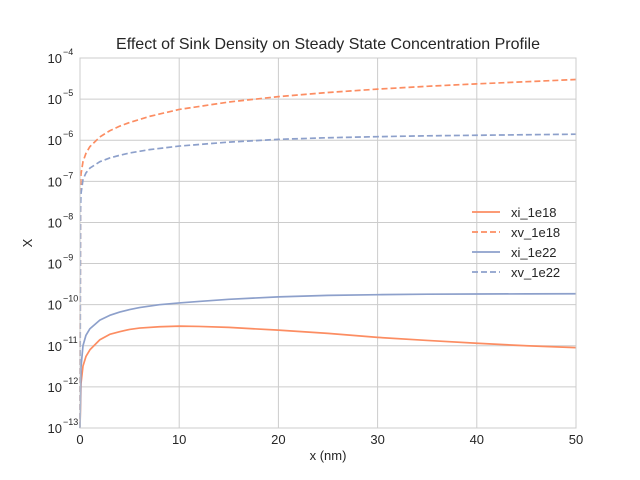  What do you see at coordinates (329, 439) in the screenshot?
I see `x-axis-ticks: 0 10 20 30 40 50` at bounding box center [329, 439].